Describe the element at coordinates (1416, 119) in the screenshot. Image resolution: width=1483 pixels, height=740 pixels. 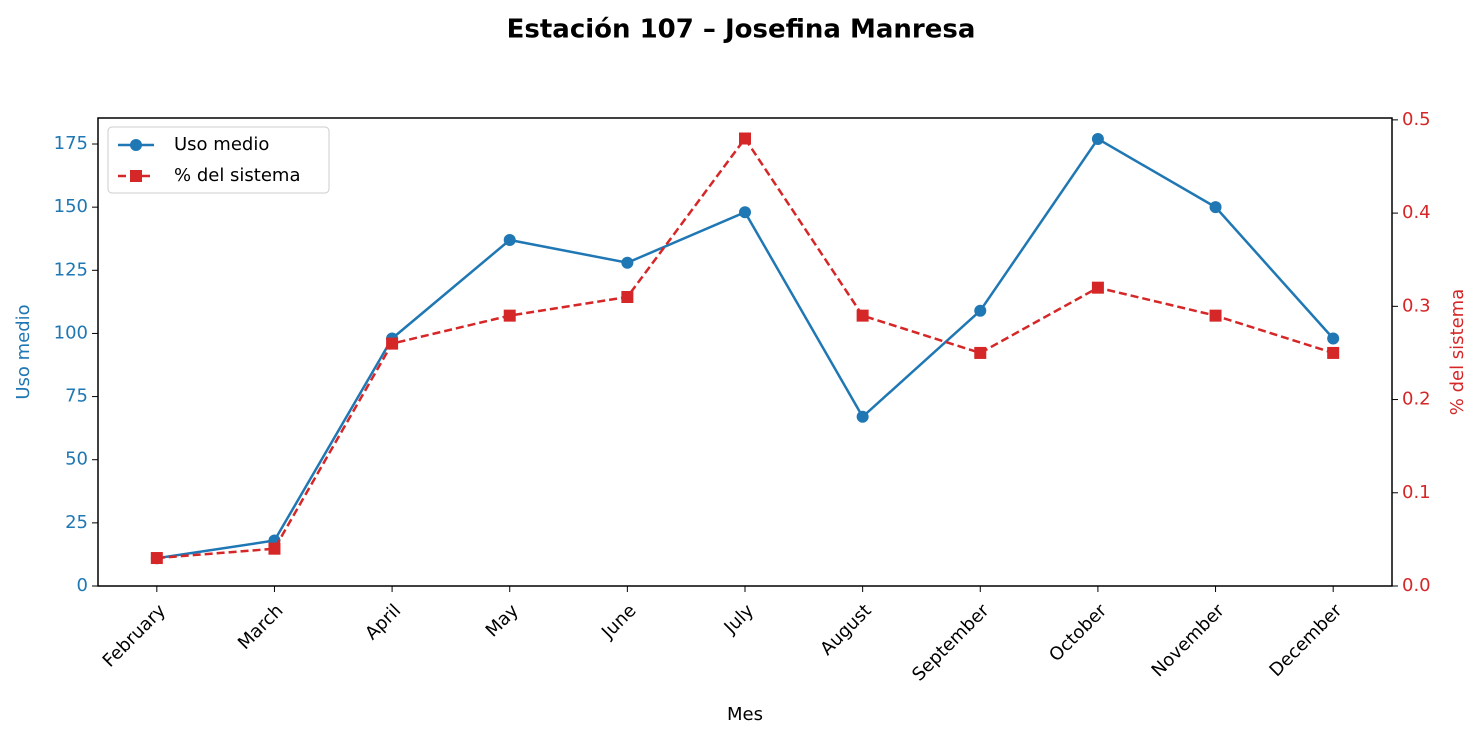
I see `y2-tick-label: 0.5` at that location.